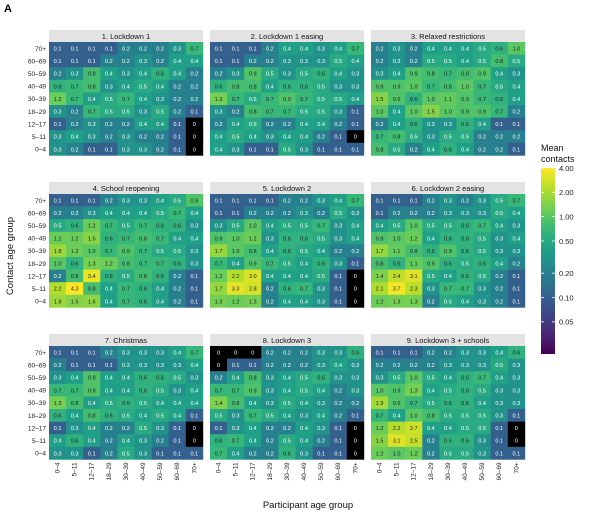 Image resolution: width=600 pixels, height=519 pixels. What do you see at coordinates (37, 226) in the screenshot?
I see `y-tick-label: 50–59` at bounding box center [37, 226].